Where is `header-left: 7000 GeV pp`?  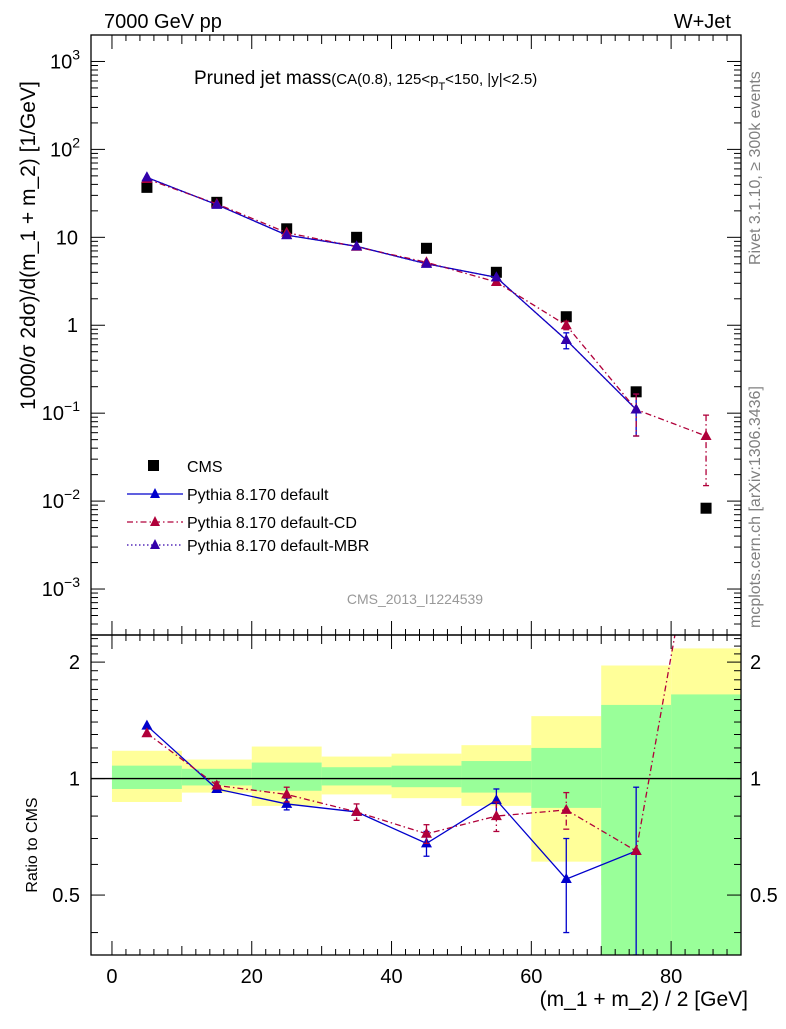 header-left: 7000 GeV pp is located at coordinates (163, 22).